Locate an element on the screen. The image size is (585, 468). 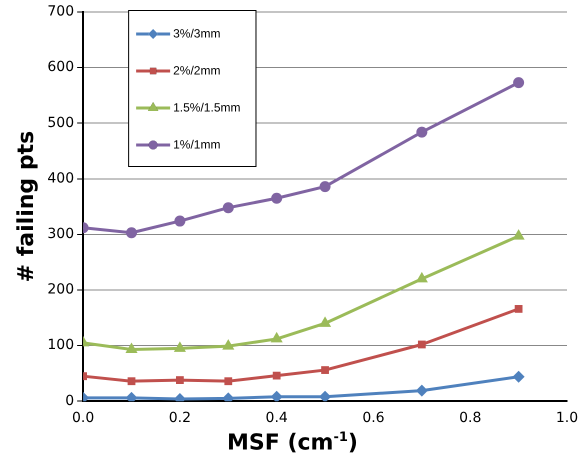
legend-label: 1.5%/1.5mm is located at coordinates (206, 107).